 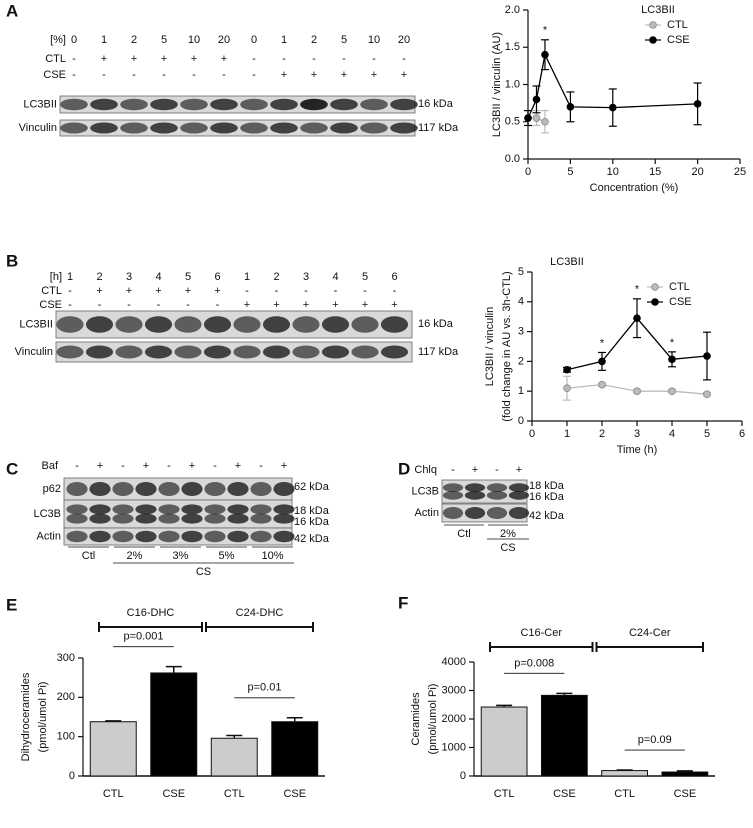 I want to click on y-tick-label: 2.0, so click(x=512, y=10).